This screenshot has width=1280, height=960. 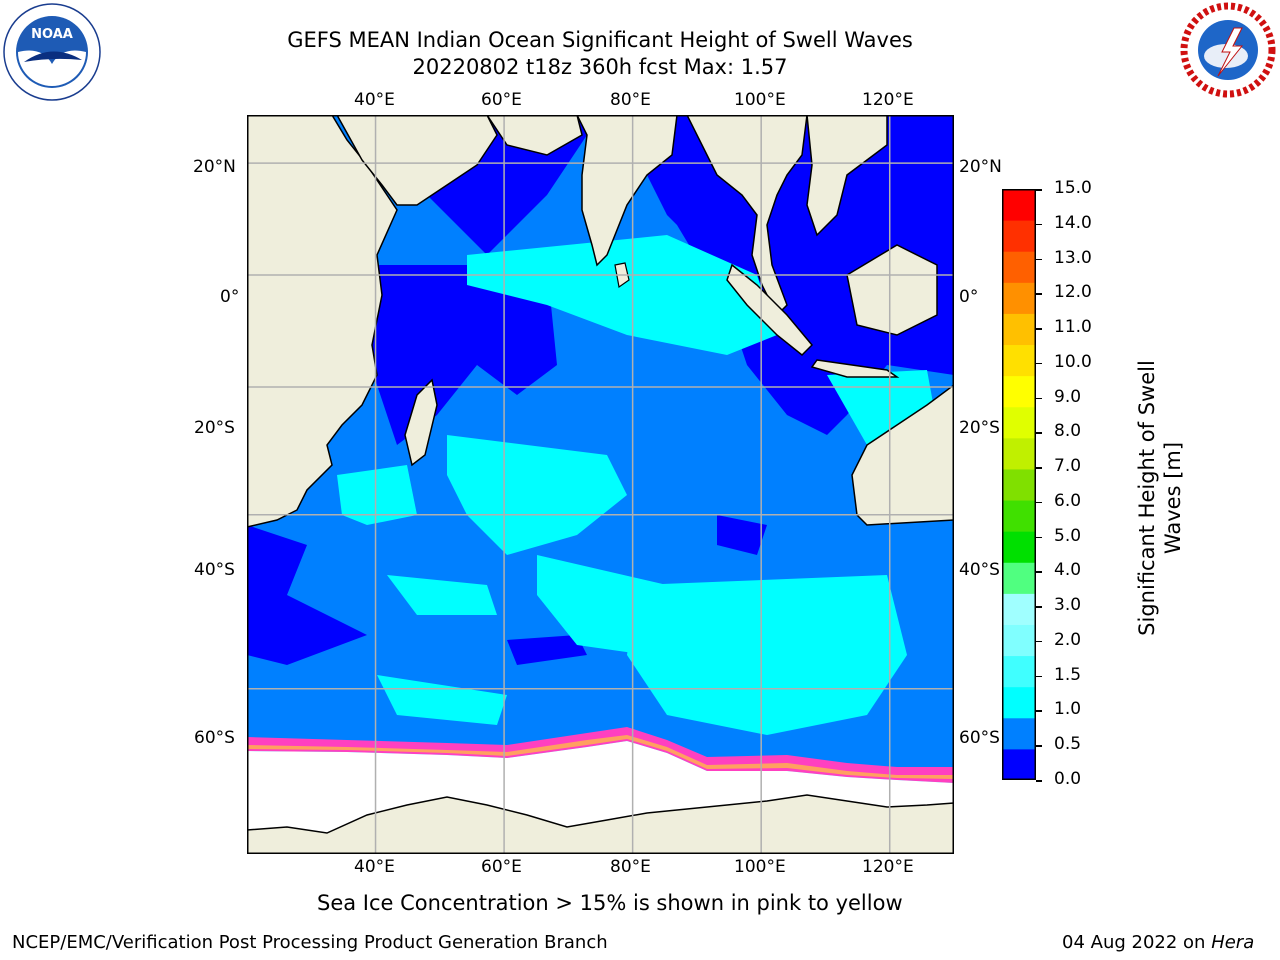 What do you see at coordinates (1147, 498) in the screenshot?
I see `colorbar-label-line1: Significant Height of Swell` at bounding box center [1147, 498].